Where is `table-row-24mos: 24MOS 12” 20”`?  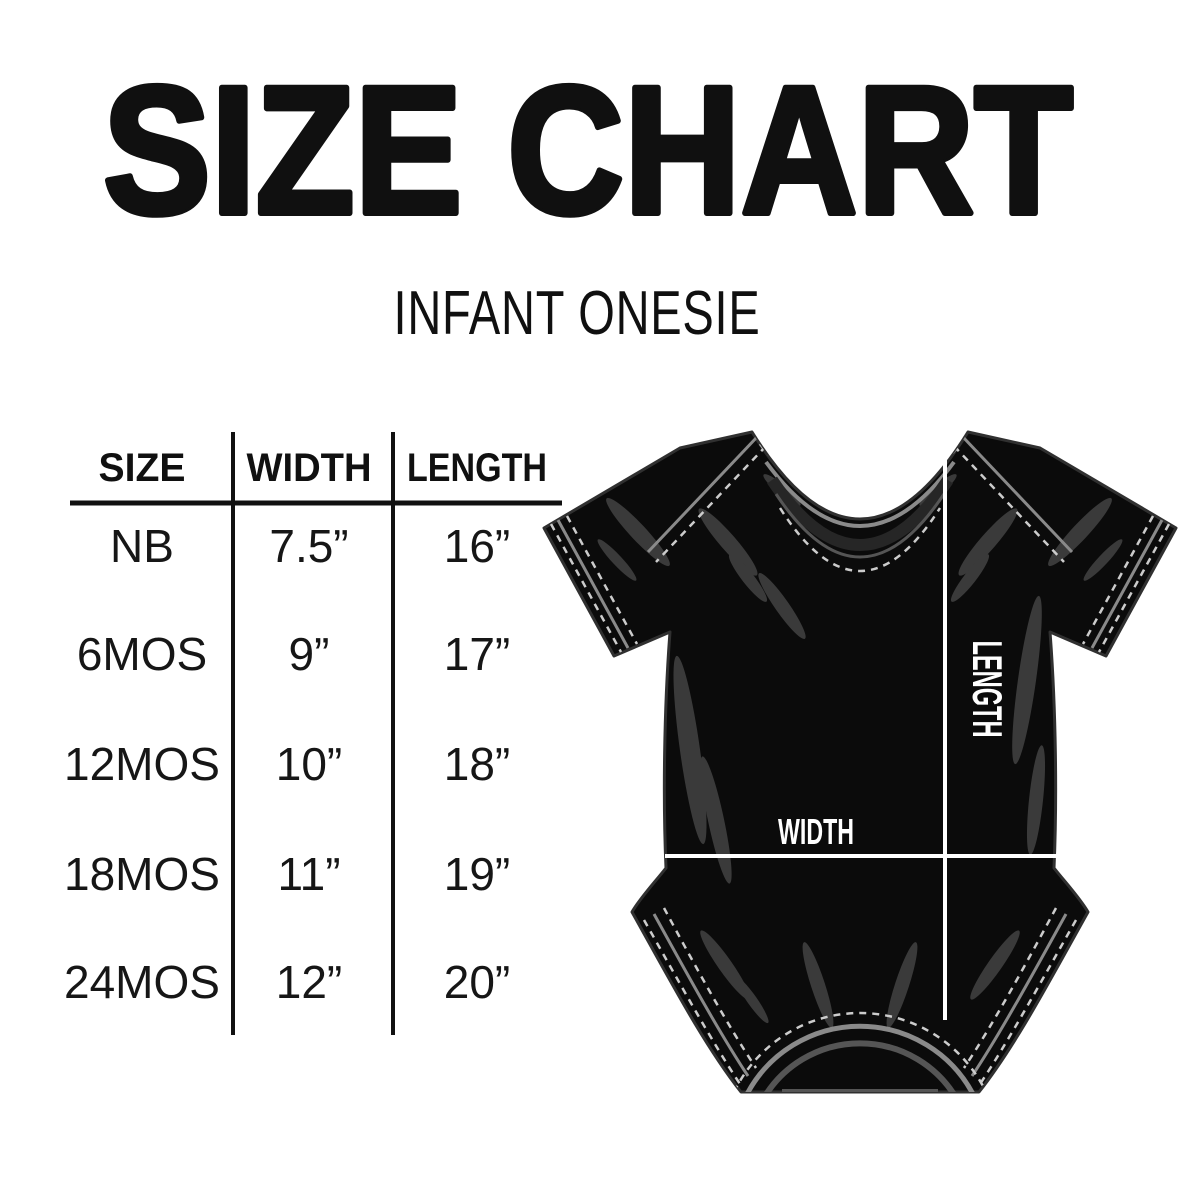
table-row-24mos: 24MOS 12” 20” is located at coordinates (287, 982).